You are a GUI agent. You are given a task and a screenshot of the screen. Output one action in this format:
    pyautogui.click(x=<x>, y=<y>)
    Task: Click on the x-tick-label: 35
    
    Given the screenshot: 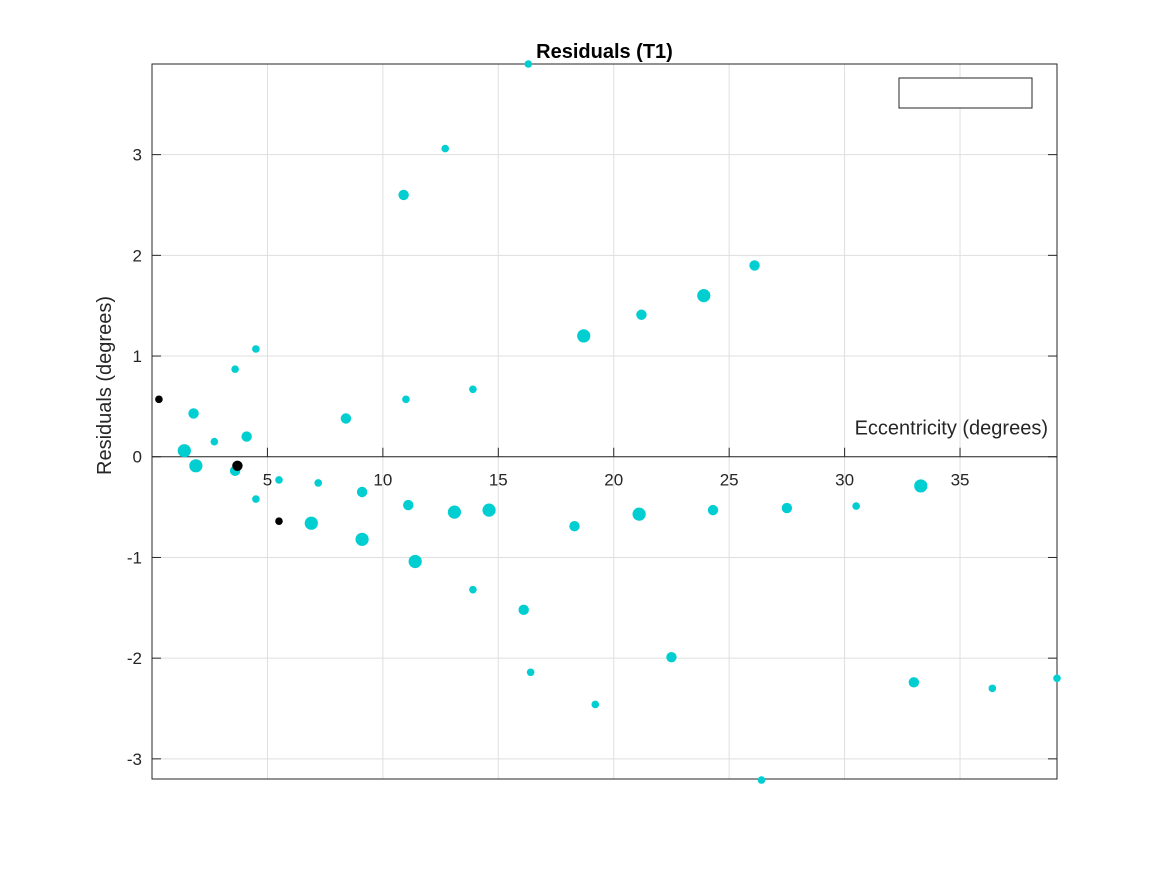 What is the action you would take?
    pyautogui.click(x=960, y=480)
    